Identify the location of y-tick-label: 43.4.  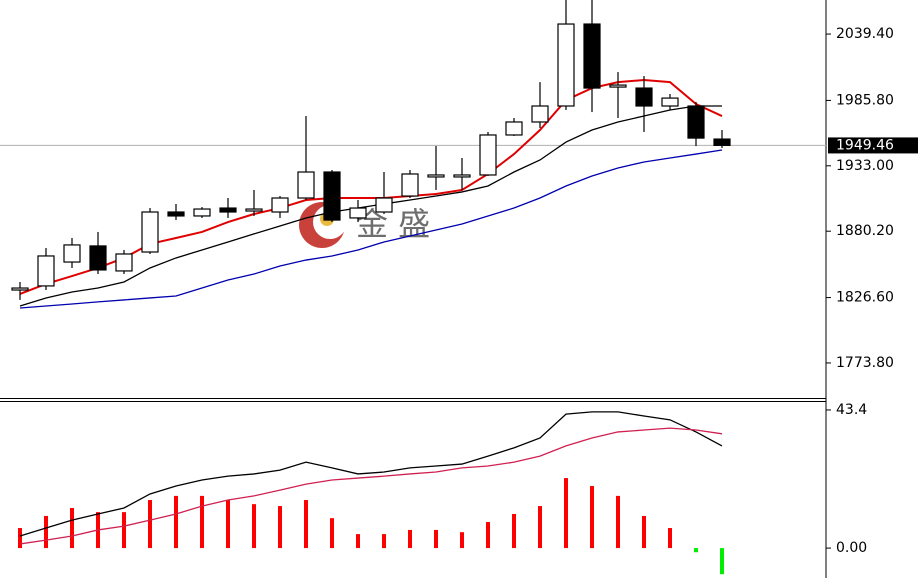
(851, 410).